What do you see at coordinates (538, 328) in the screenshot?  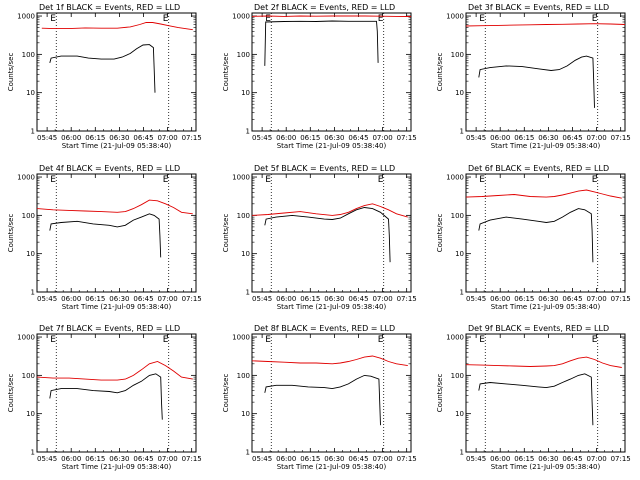 I see `panel-title: Det 9f BLACK = Events, RED = LLD` at bounding box center [538, 328].